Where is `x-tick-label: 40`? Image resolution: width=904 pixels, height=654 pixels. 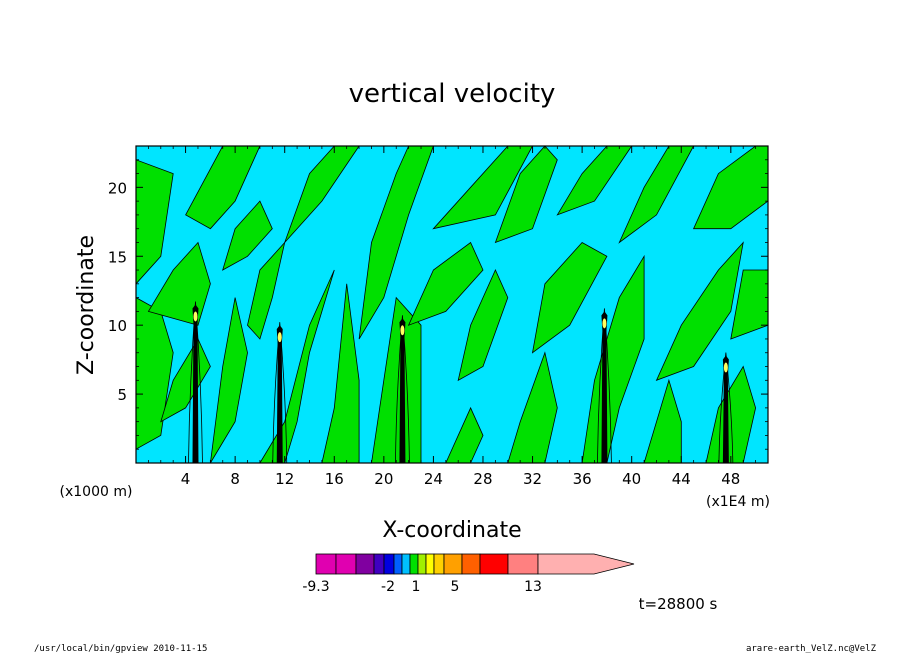 x-tick-label: 40 is located at coordinates (631, 479).